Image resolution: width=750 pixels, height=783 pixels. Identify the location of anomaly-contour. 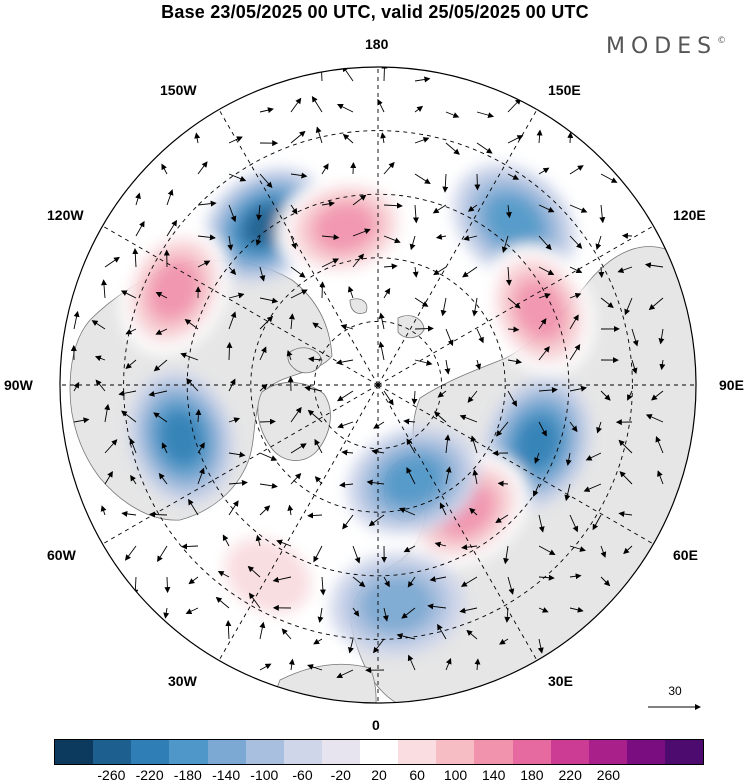
(537, 443).